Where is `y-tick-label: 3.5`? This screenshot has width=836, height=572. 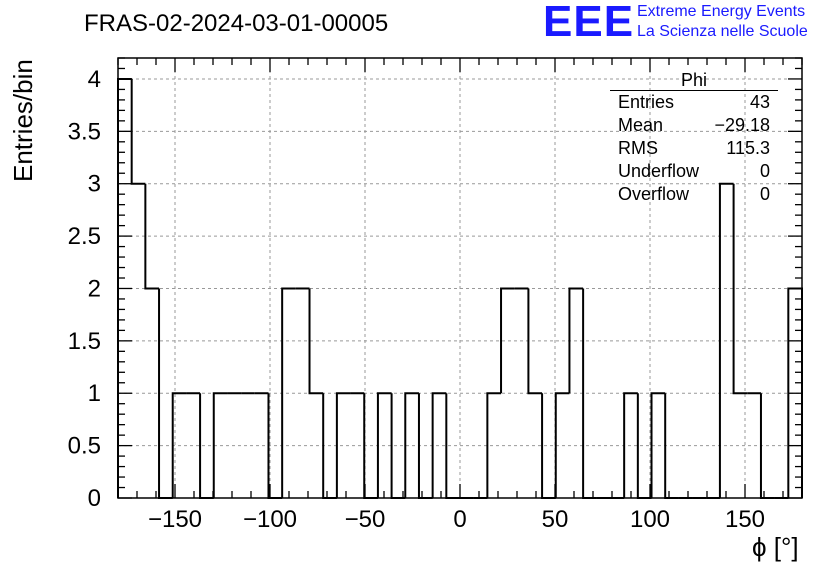 y-tick-label: 3.5 is located at coordinates (84, 131).